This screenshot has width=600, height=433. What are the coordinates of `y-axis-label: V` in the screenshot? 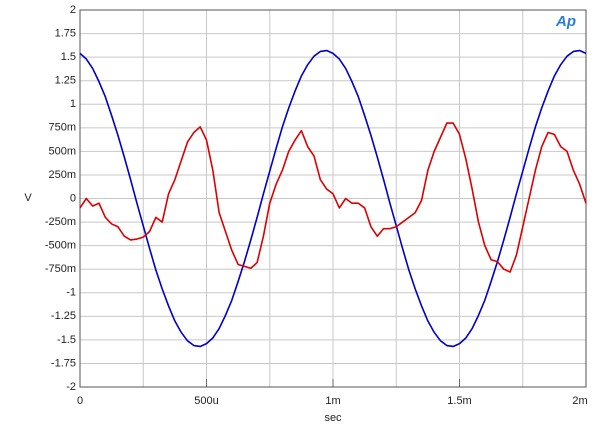 It's located at (28, 198).